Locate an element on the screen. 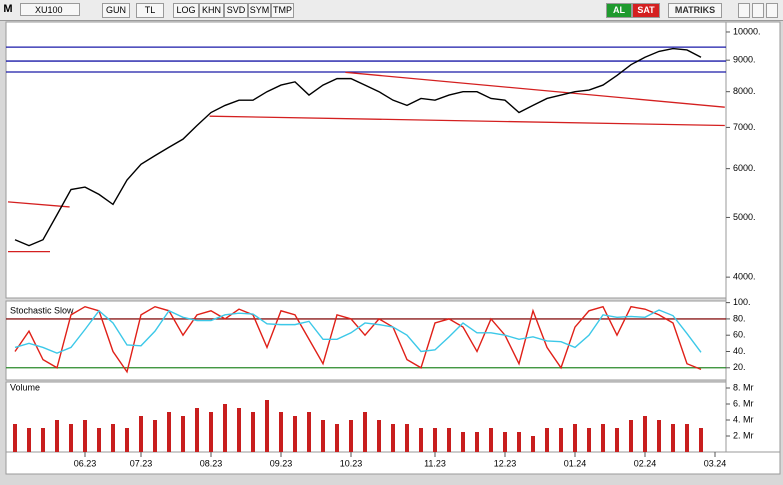  date-axis is located at coordinates (393, 463).